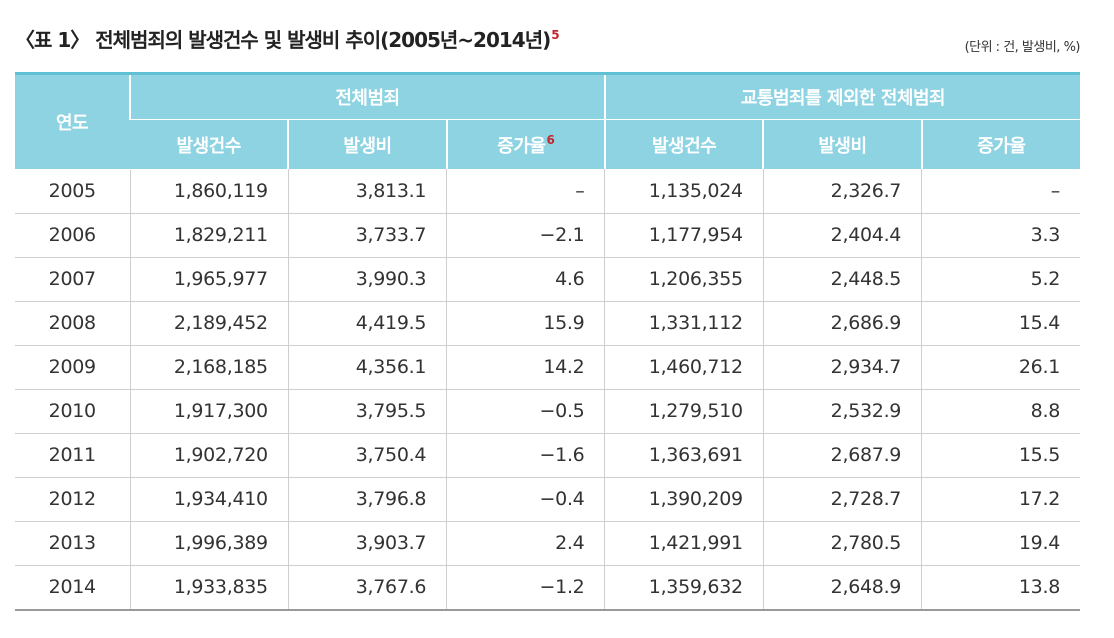 The image size is (1114, 638). I want to click on value-cell: 1,965,977, so click(209, 279).